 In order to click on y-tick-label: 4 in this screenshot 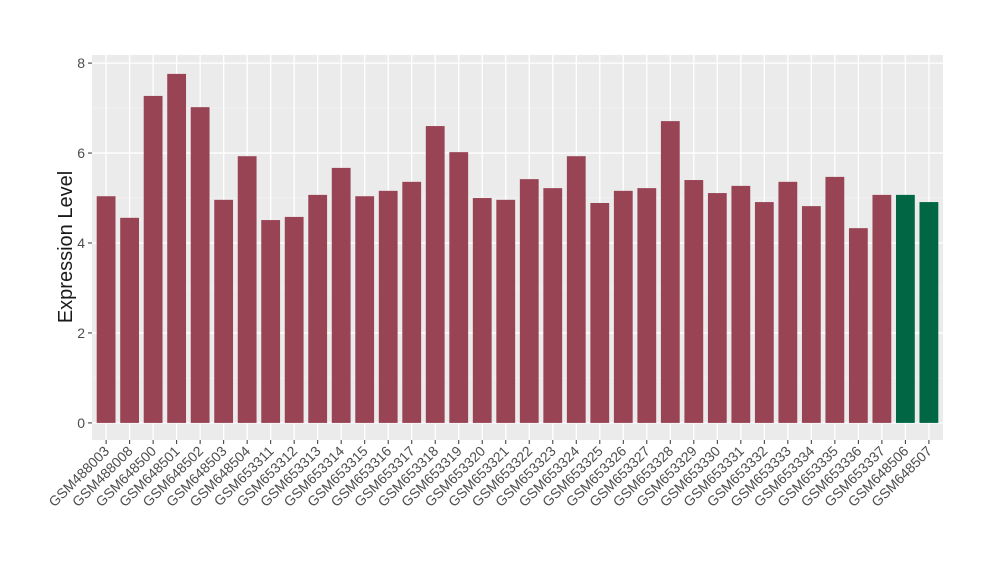, I will do `click(81, 243)`.